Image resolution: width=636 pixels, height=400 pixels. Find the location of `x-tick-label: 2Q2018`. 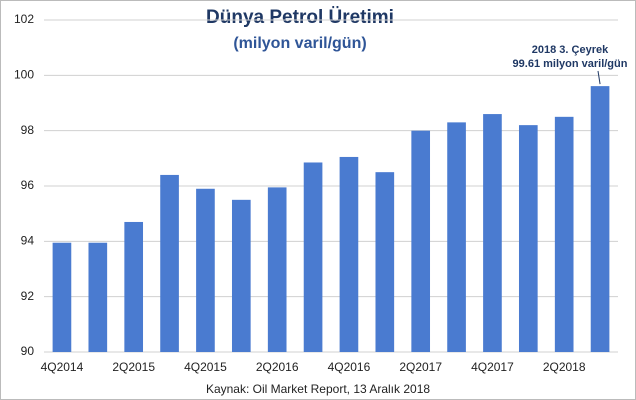

x-tick-label: 2Q2018 is located at coordinates (564, 367).